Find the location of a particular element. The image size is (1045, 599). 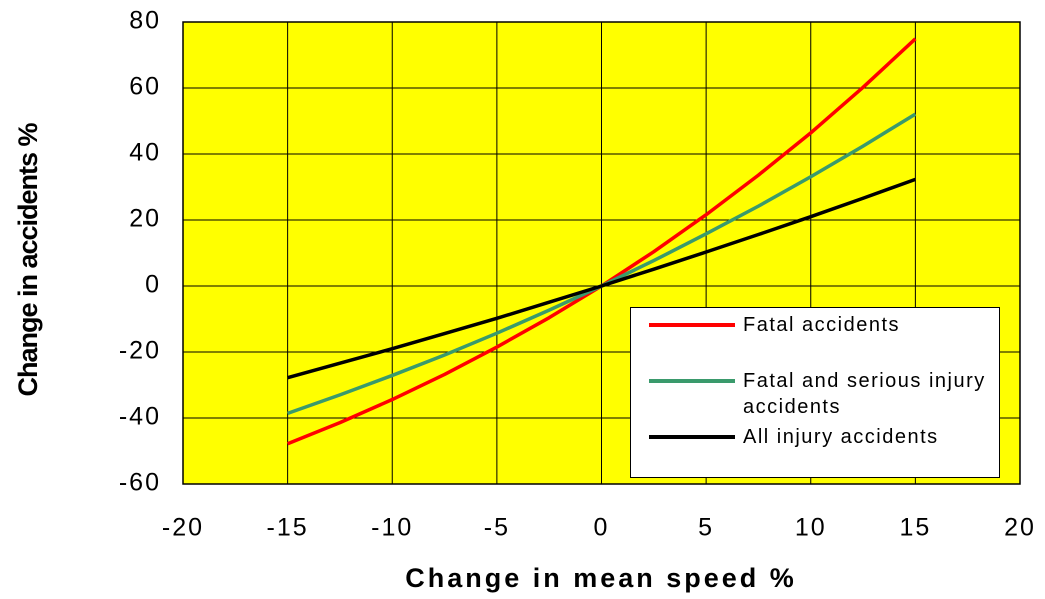

y-tick-label: 80 is located at coordinates (145, 21).